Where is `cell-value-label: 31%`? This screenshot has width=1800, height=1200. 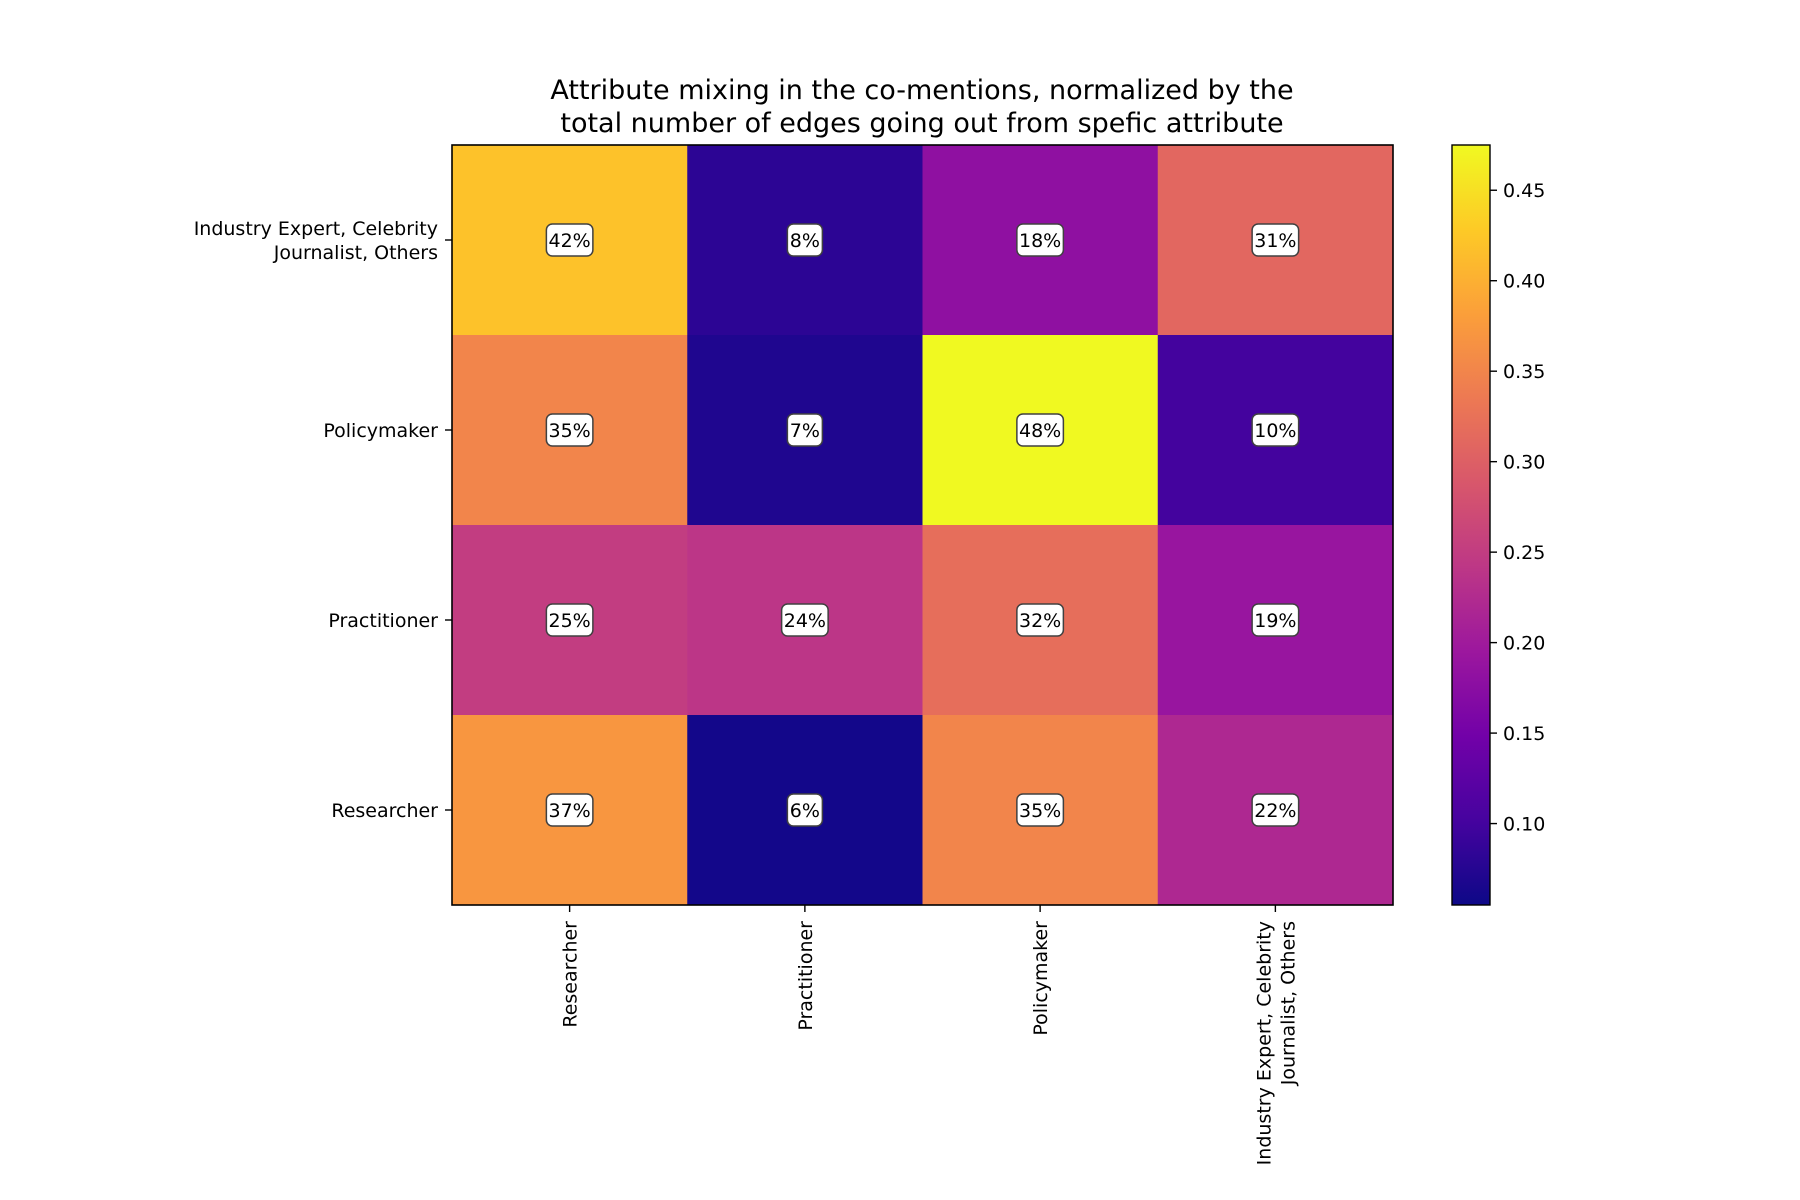
cell-value-label: 31% is located at coordinates (1275, 241).